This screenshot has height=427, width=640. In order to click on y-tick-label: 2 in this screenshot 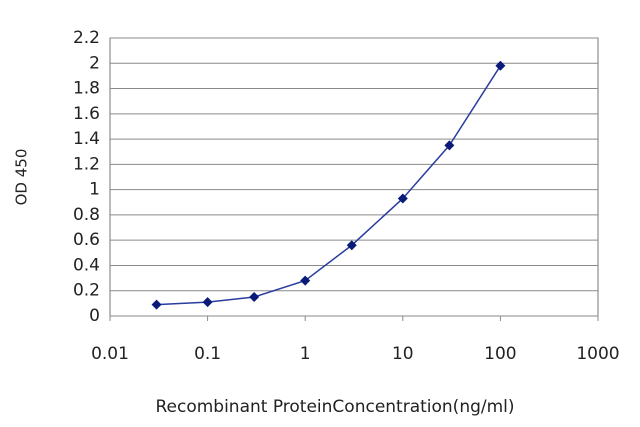, I will do `click(94, 63)`.